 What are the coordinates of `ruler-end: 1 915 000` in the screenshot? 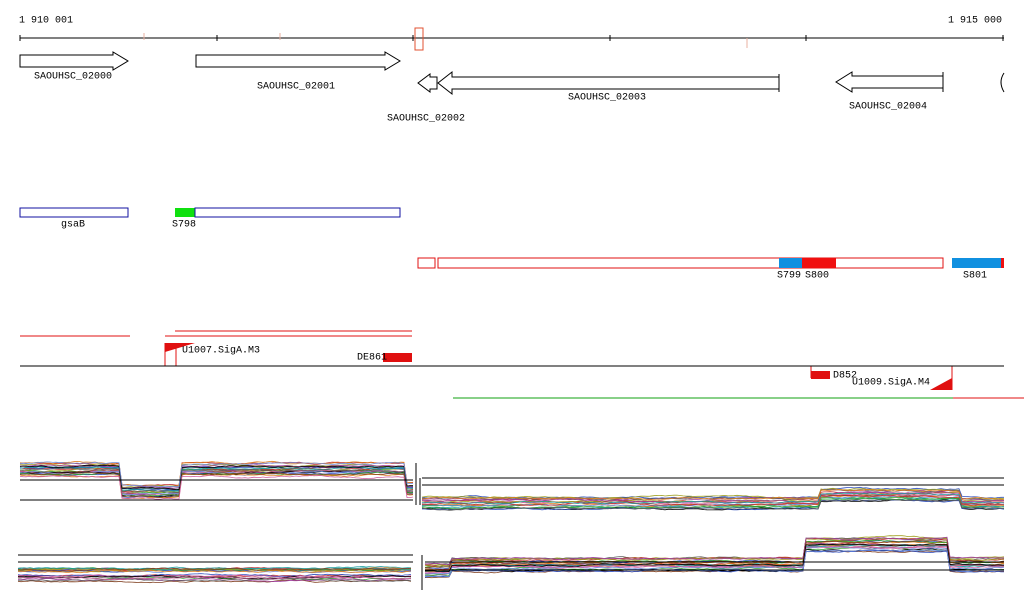 It's located at (975, 21).